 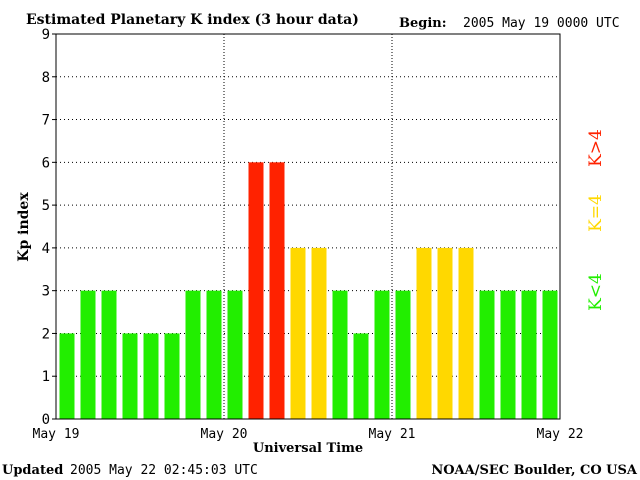 I want to click on credit-text: NOAA/SEC Boulder, CO USA, so click(x=534, y=470).